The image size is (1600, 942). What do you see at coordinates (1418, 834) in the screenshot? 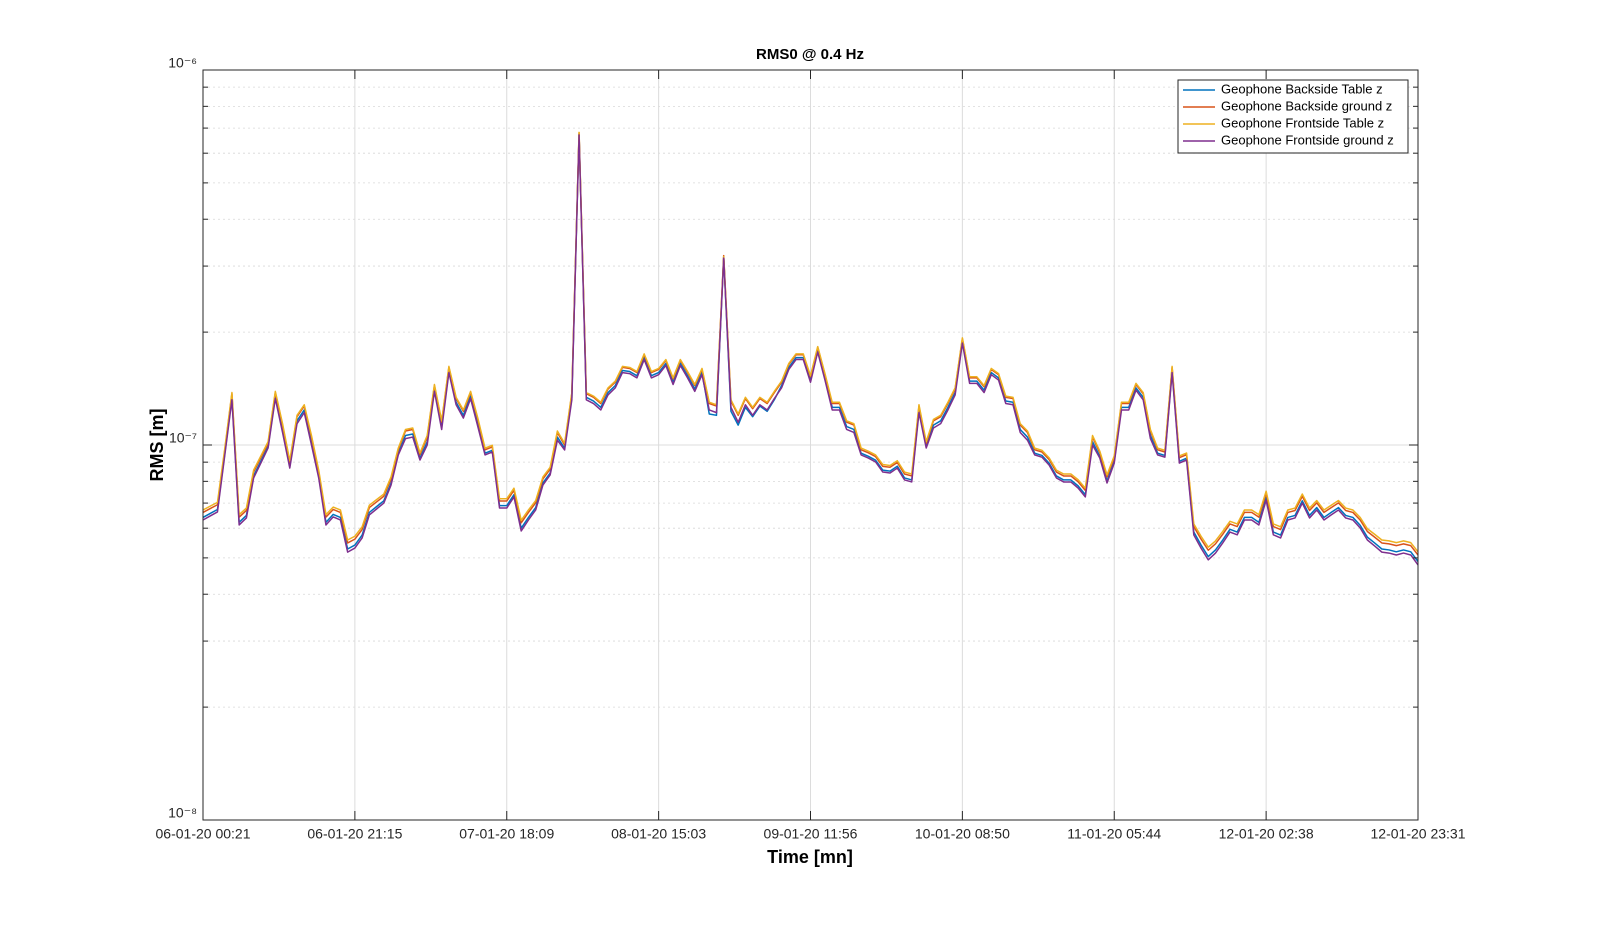
I see `x-tick-label: 12-01-20 23:31` at bounding box center [1418, 834].